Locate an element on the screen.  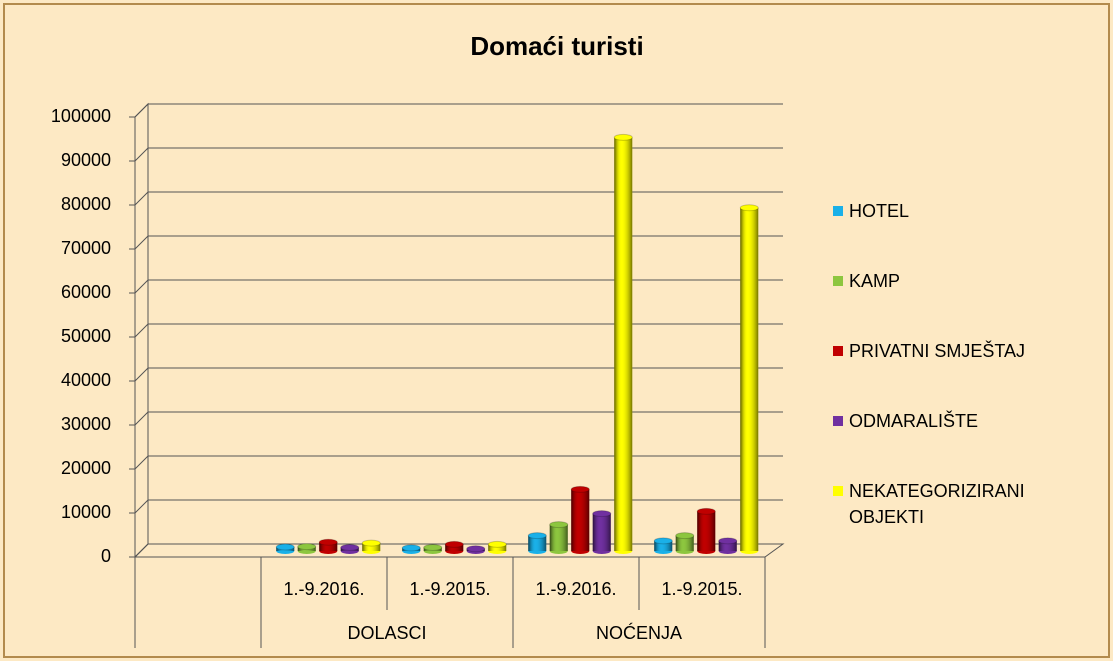
legend-item: ODMARALIŠTE is located at coordinates (940, 443).